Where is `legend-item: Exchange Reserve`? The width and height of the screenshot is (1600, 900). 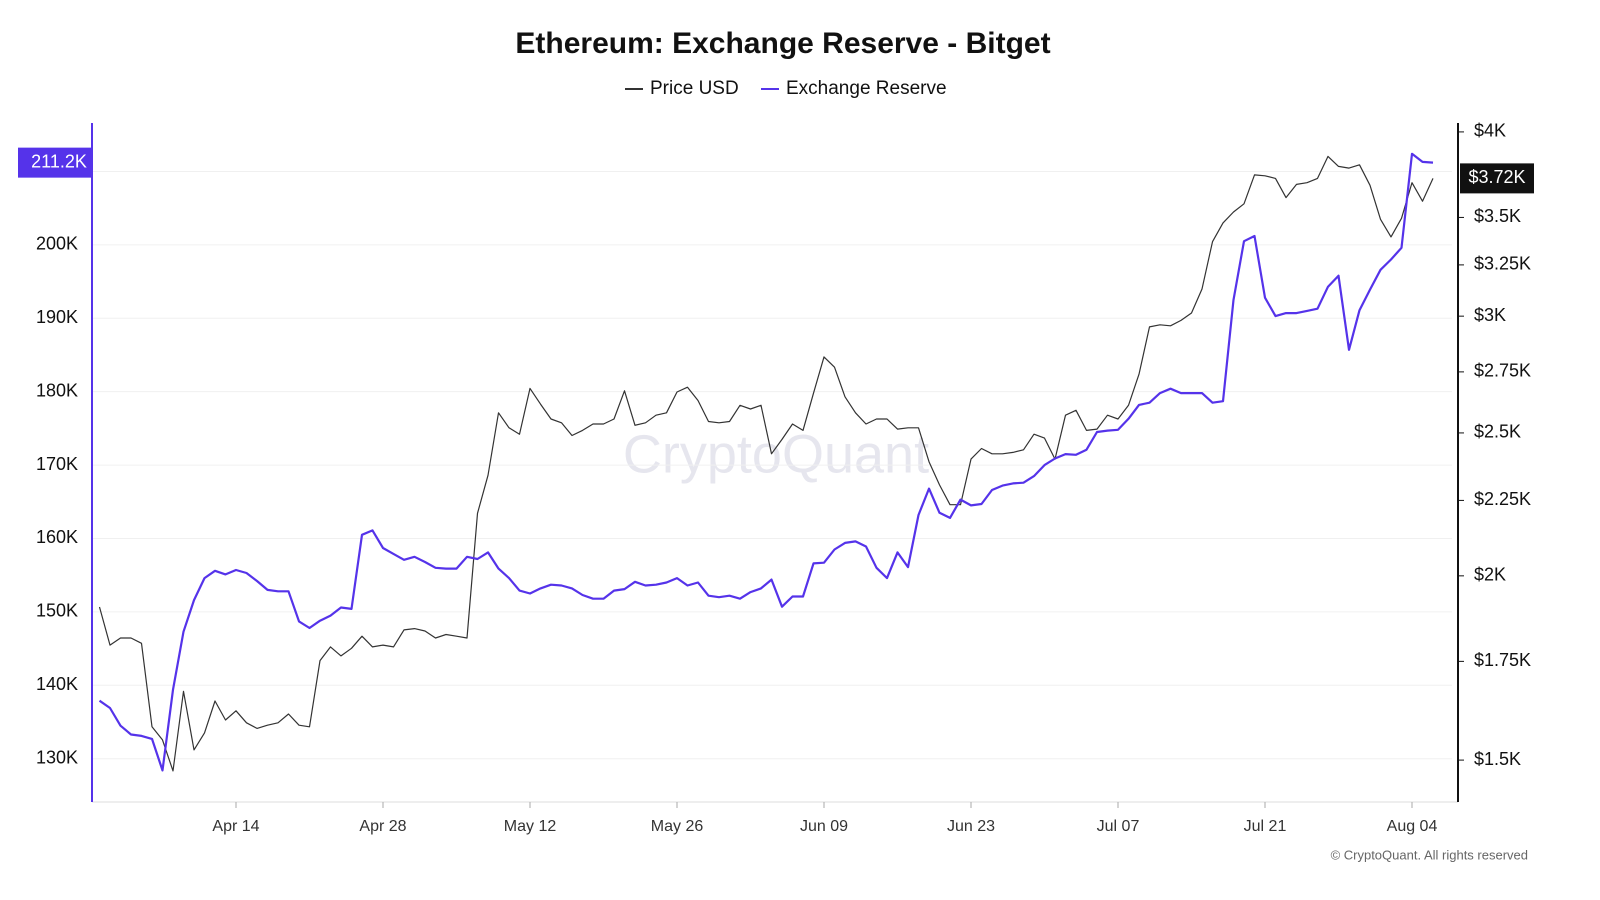 legend-item: Exchange Reserve is located at coordinates (854, 88).